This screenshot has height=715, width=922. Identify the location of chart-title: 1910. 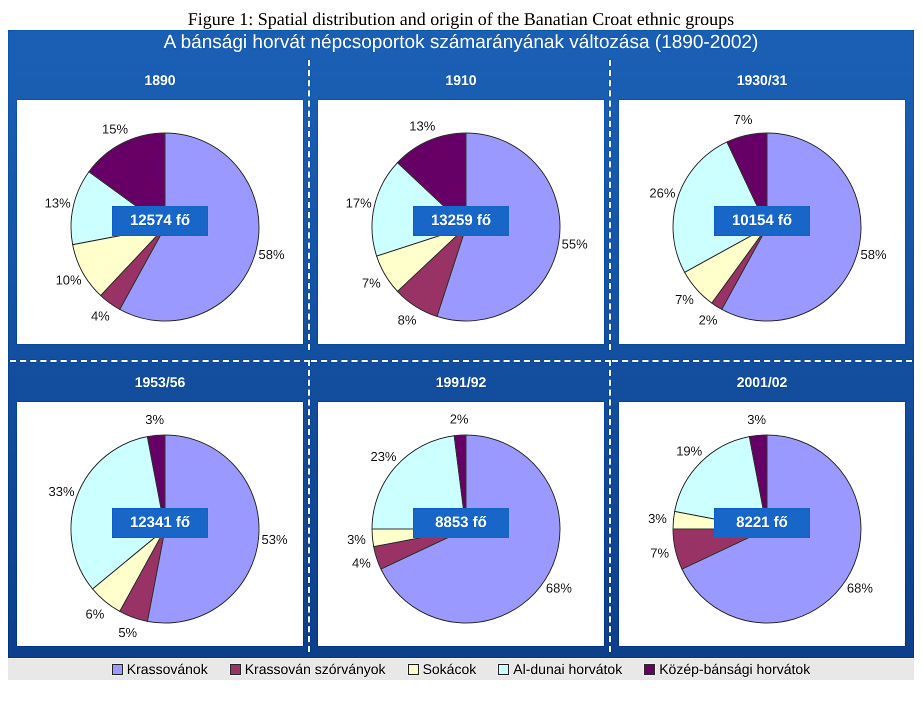
(461, 80).